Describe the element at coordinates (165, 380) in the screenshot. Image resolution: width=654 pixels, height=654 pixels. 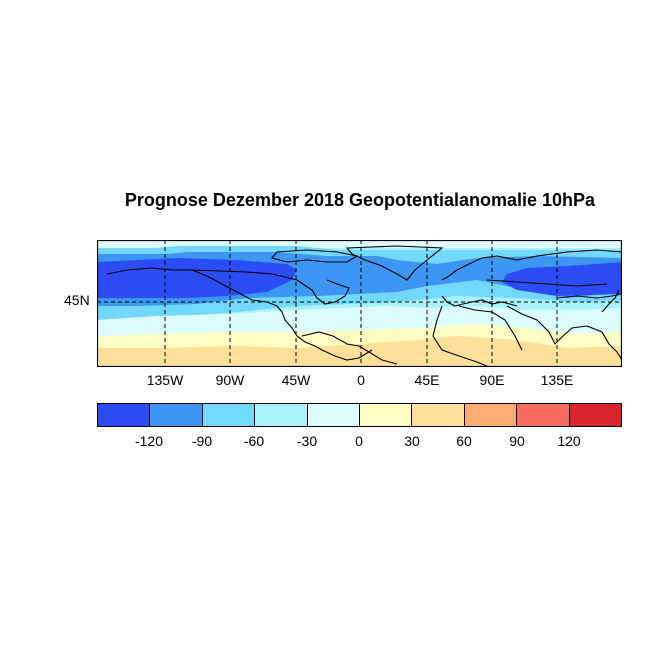
I see `lon-label-135w: 135W` at that location.